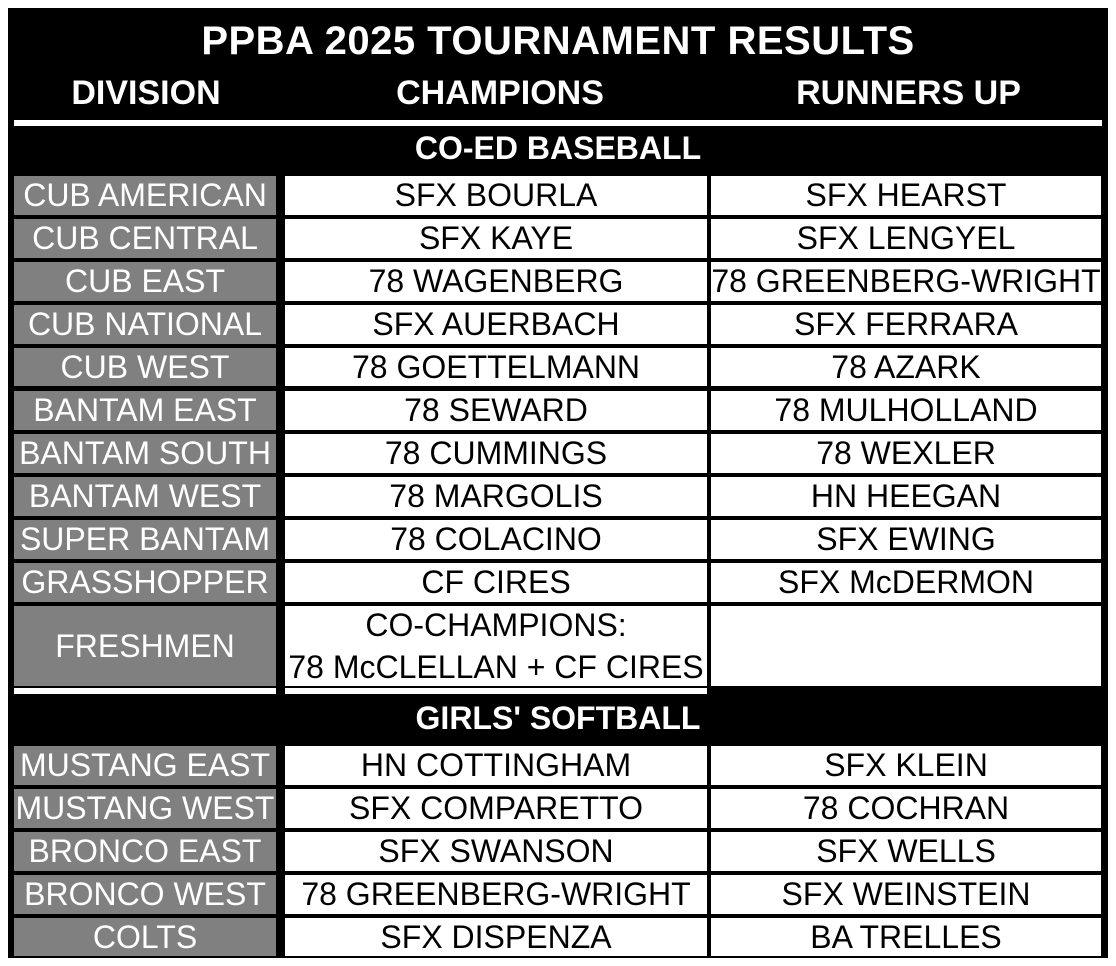 The image size is (1116, 966). What do you see at coordinates (496, 539) in the screenshot?
I see `champion-cell: 78 COLACINO` at bounding box center [496, 539].